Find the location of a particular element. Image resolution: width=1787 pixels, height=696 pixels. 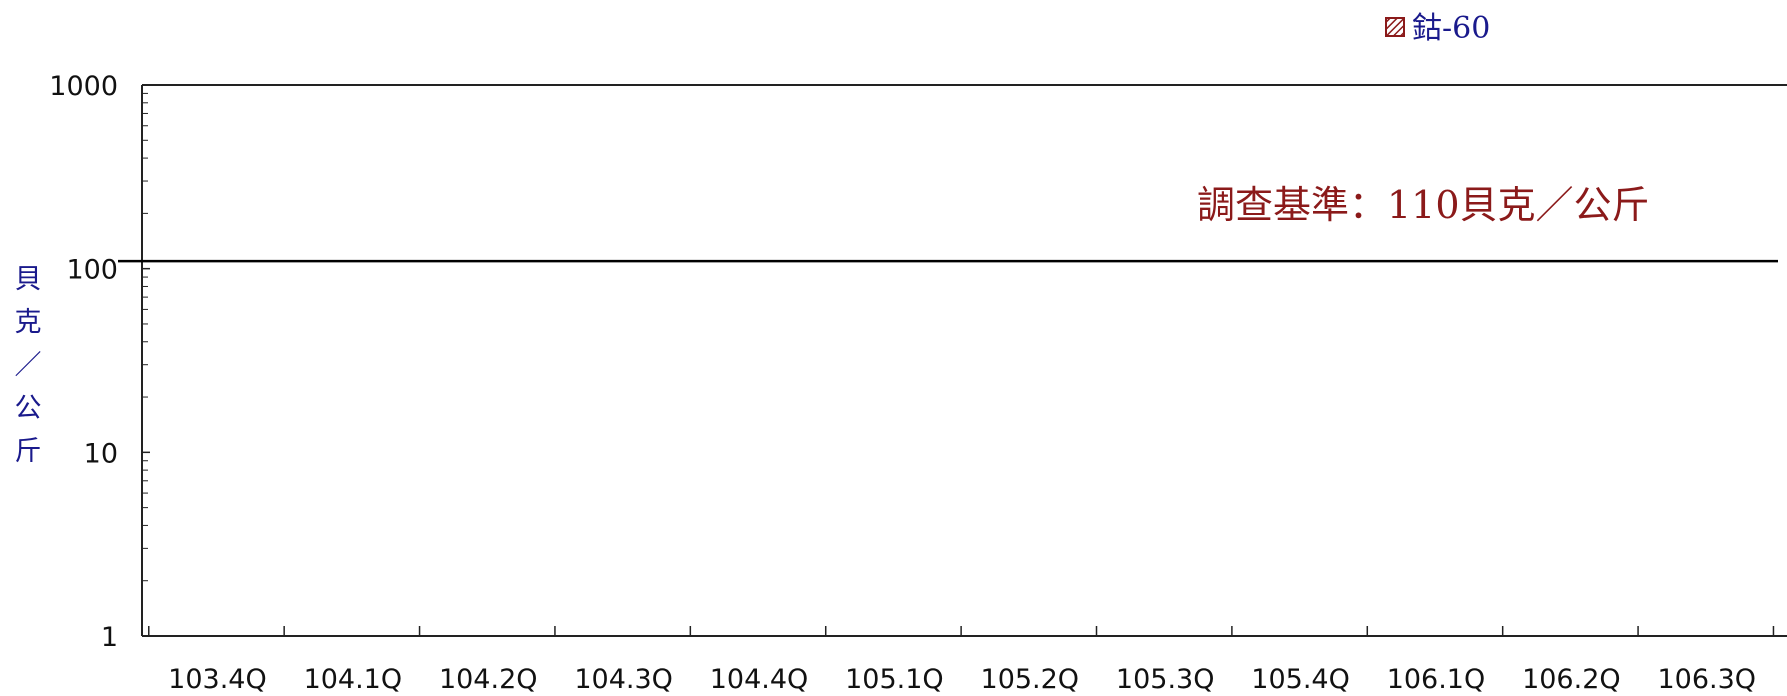

x-tick-label: 105.4Q is located at coordinates (1300, 679).